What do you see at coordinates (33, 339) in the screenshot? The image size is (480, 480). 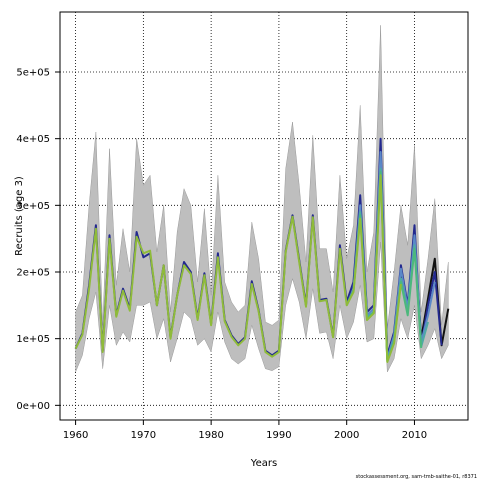 I see `y-tick-label: 1e+05` at bounding box center [33, 339].